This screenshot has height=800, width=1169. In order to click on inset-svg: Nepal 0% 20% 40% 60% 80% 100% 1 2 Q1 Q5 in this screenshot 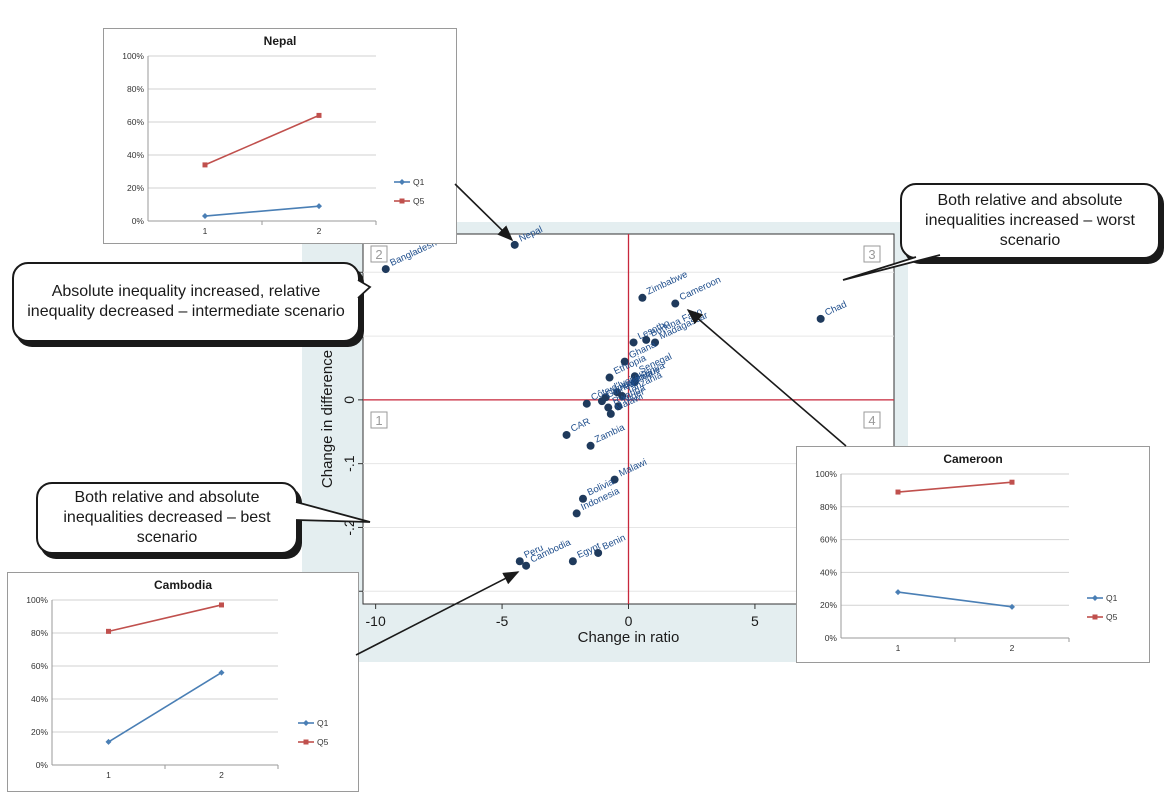, I will do `click(273, 135)`.